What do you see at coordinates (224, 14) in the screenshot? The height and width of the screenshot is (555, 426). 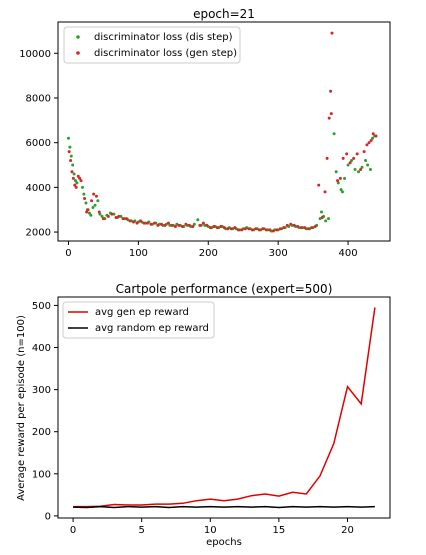 I see `loss-chart-title: epoch=21` at bounding box center [224, 14].